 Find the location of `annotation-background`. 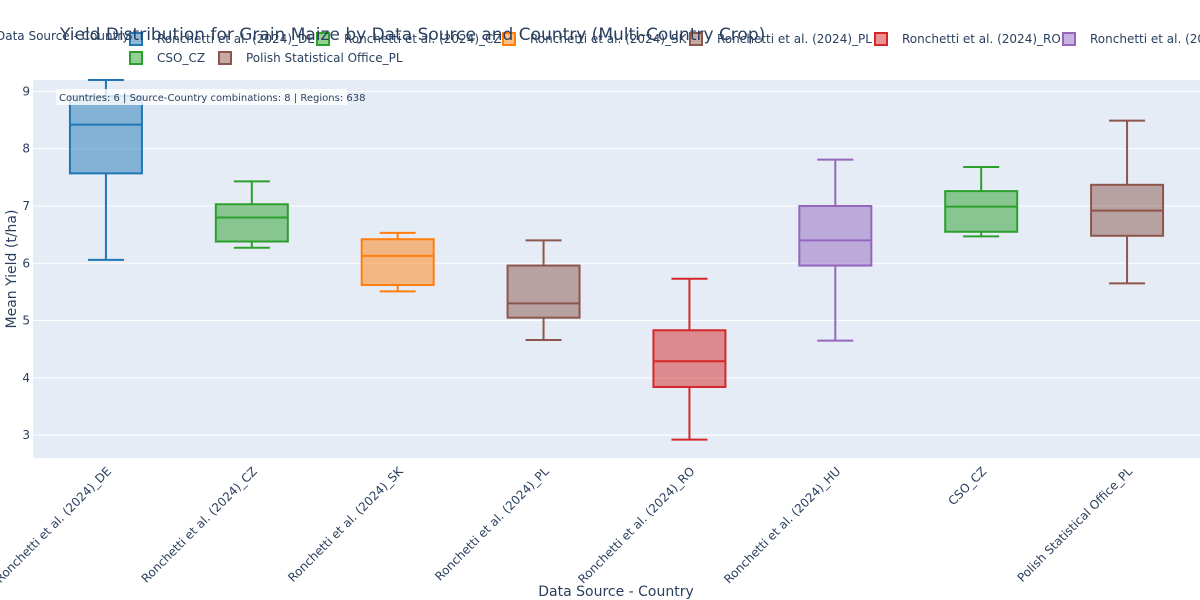

annotation-background is located at coordinates (201, 97).